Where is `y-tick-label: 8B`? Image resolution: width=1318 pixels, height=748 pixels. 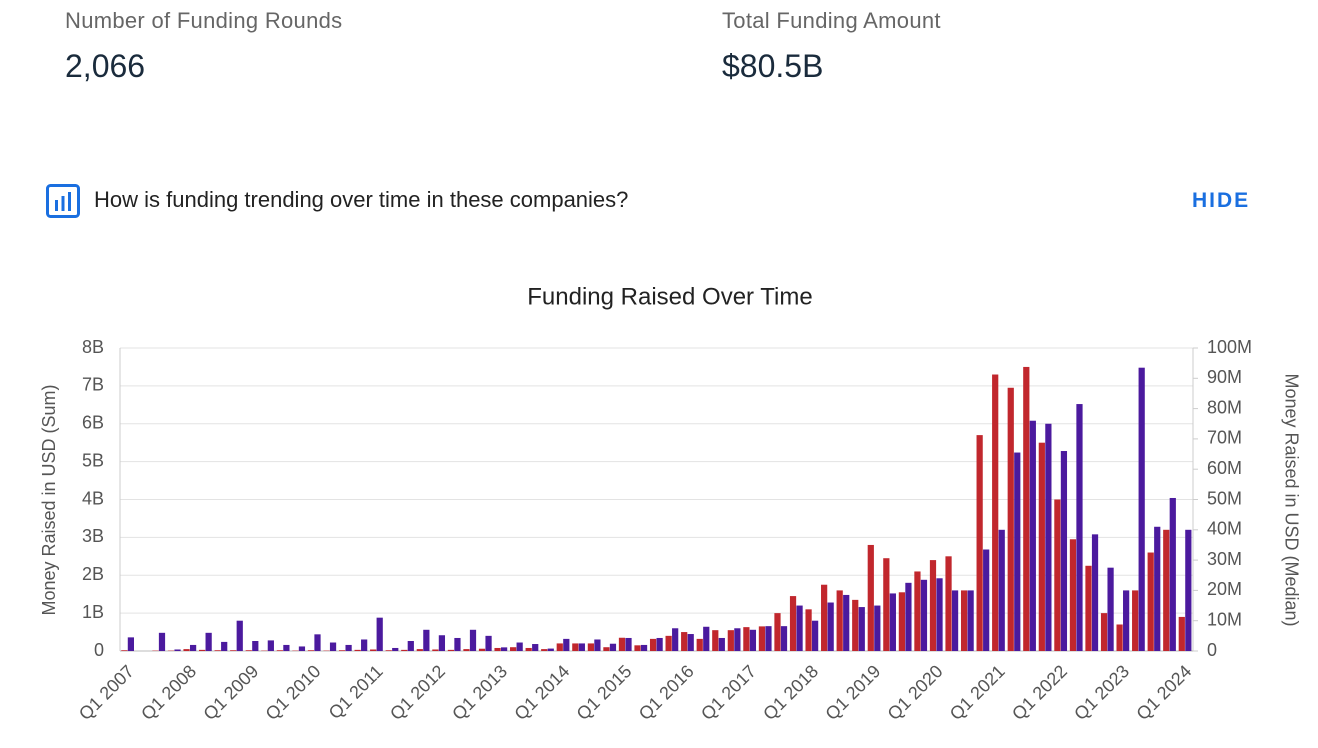 y-tick-label: 8B is located at coordinates (93, 347).